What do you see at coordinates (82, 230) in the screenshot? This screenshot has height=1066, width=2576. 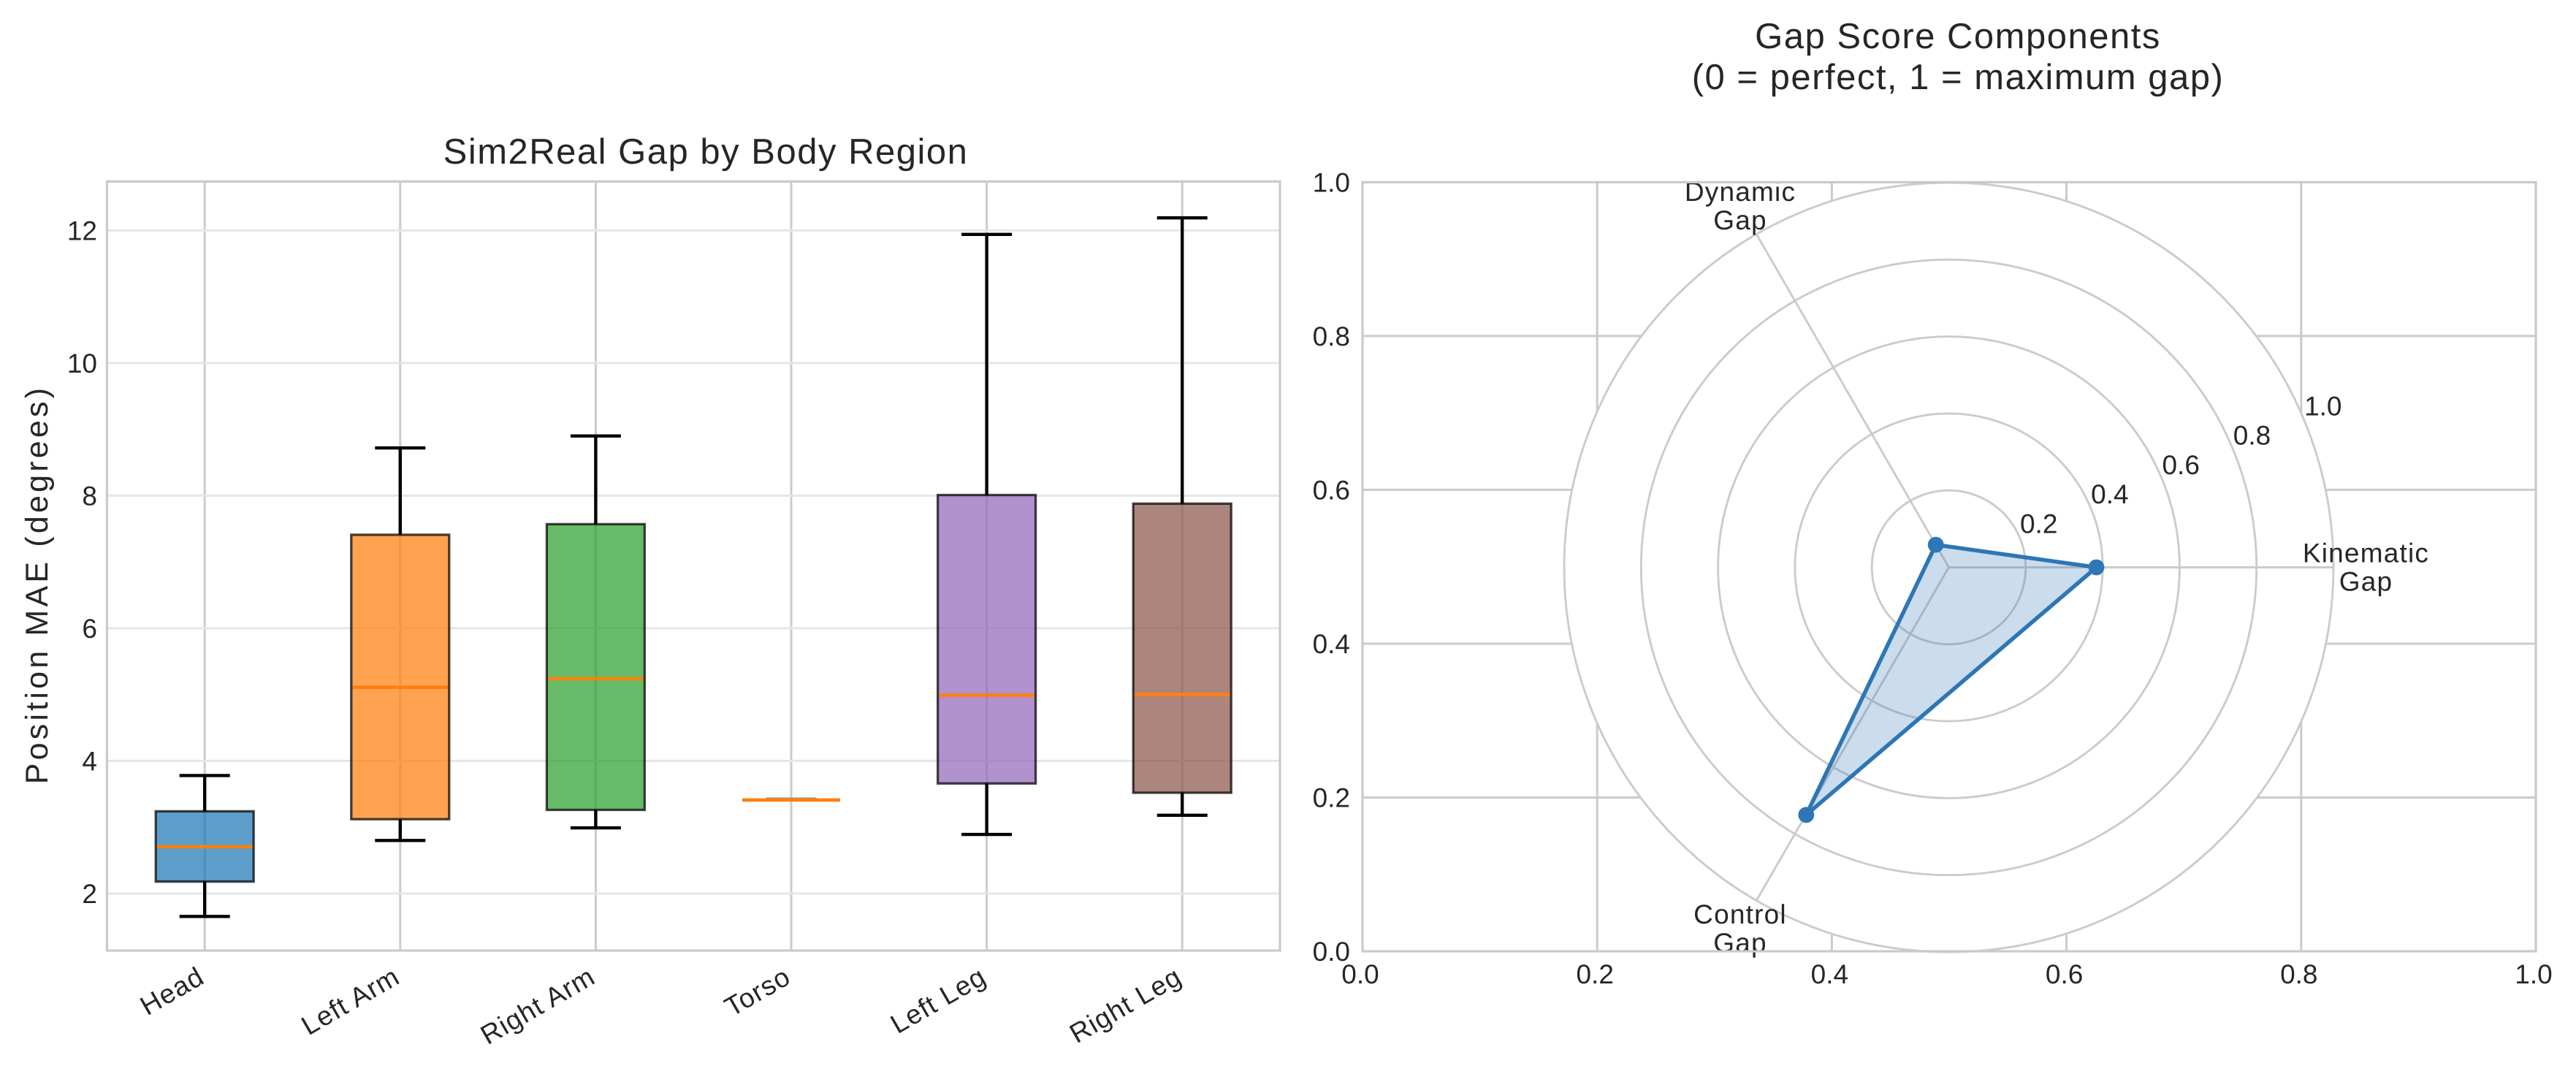 I see `svg-text: 12` at bounding box center [82, 230].